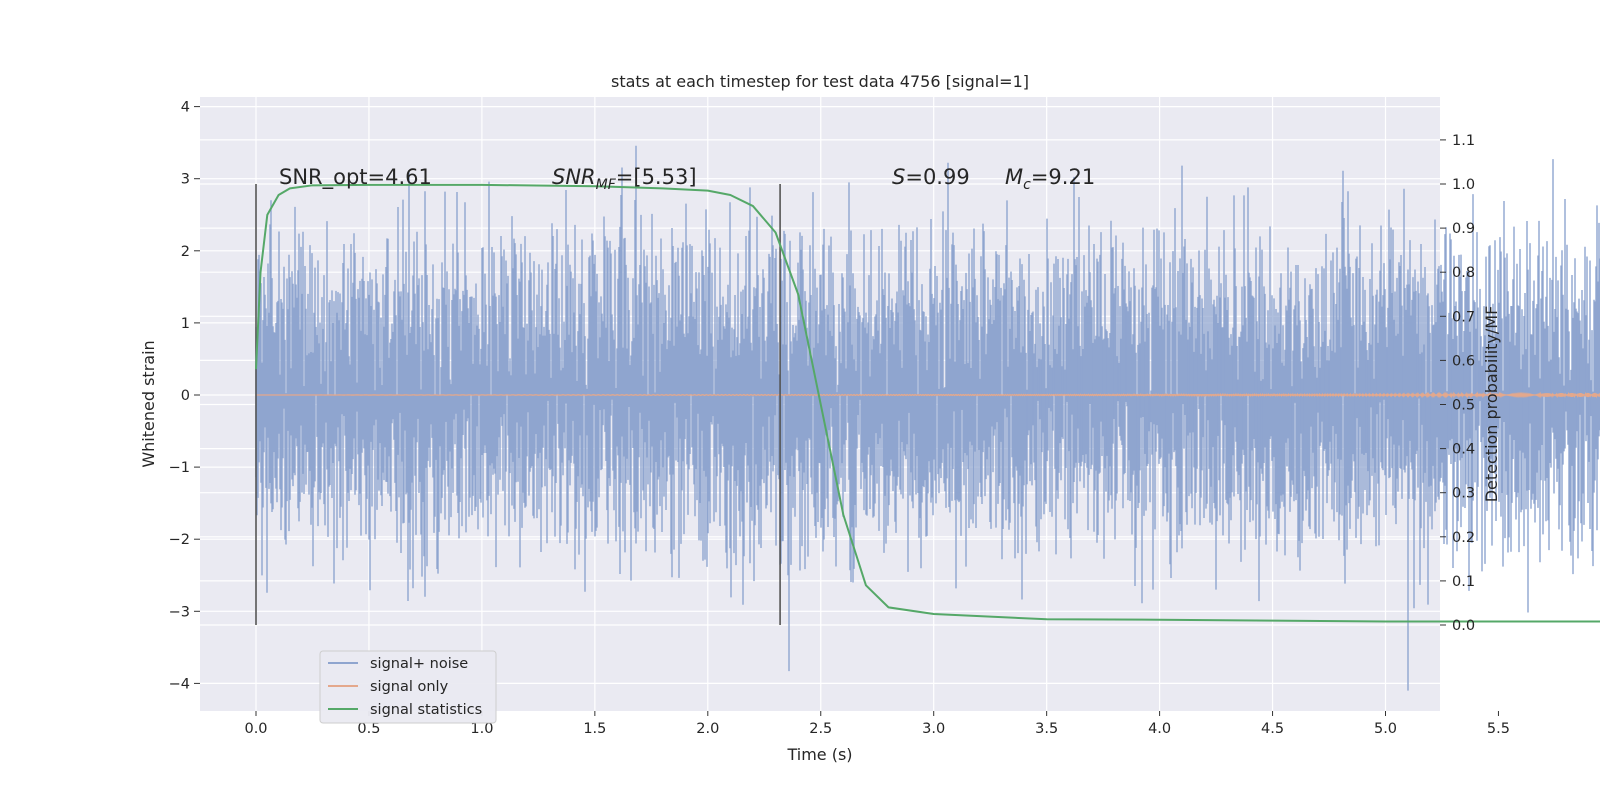 The image size is (1600, 800). I want to click on x-tick-label: 5.0, so click(1385, 729).